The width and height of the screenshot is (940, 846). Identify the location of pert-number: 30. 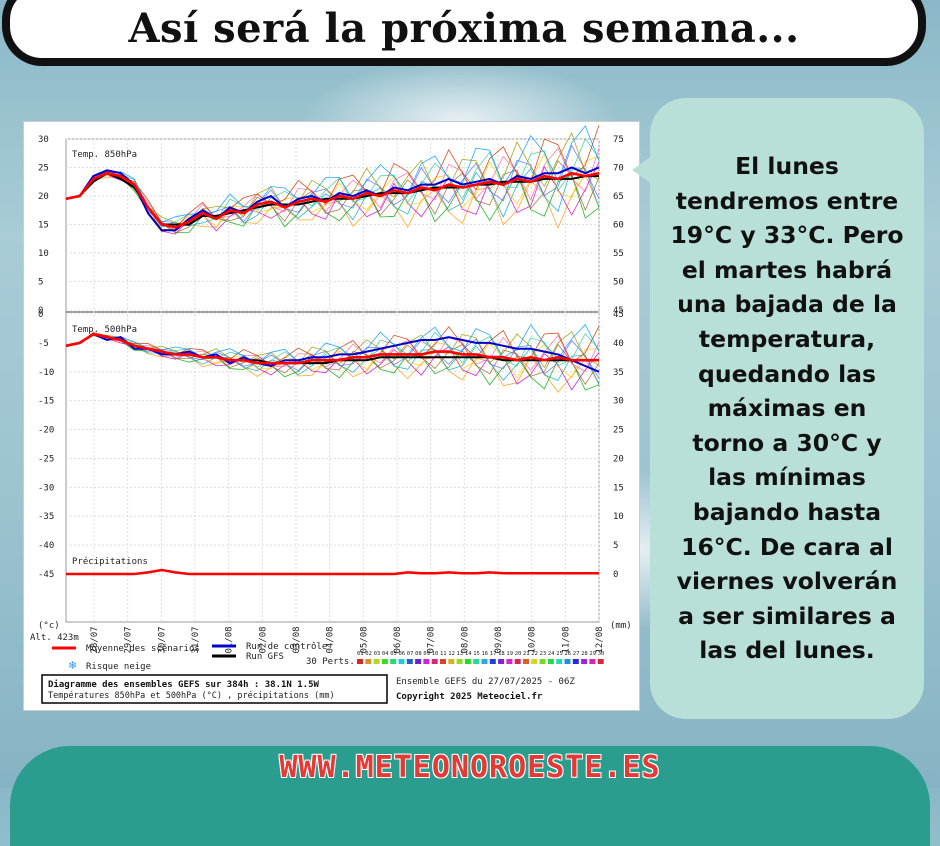
(601, 654).